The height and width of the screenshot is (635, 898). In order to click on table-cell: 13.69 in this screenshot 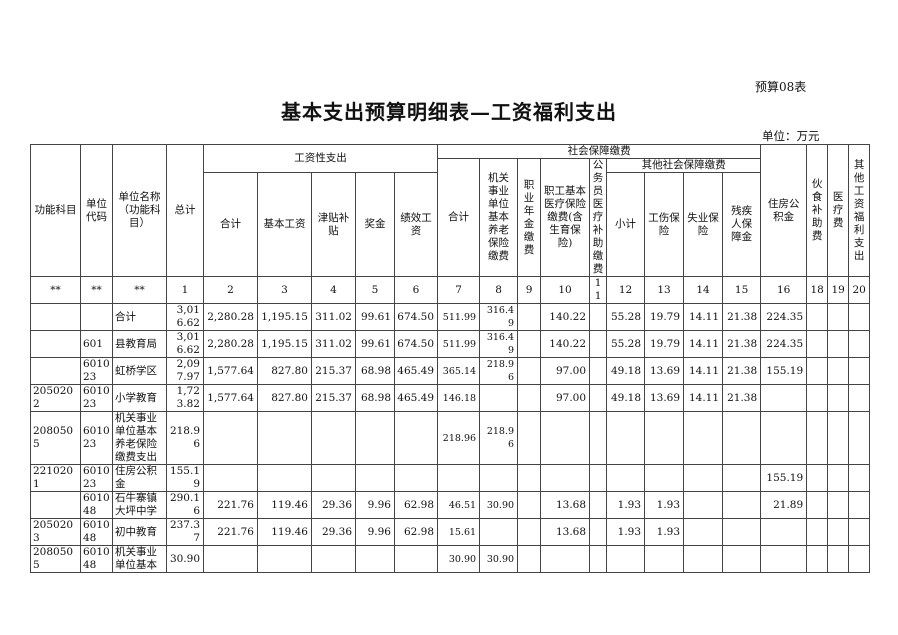, I will do `click(664, 371)`.